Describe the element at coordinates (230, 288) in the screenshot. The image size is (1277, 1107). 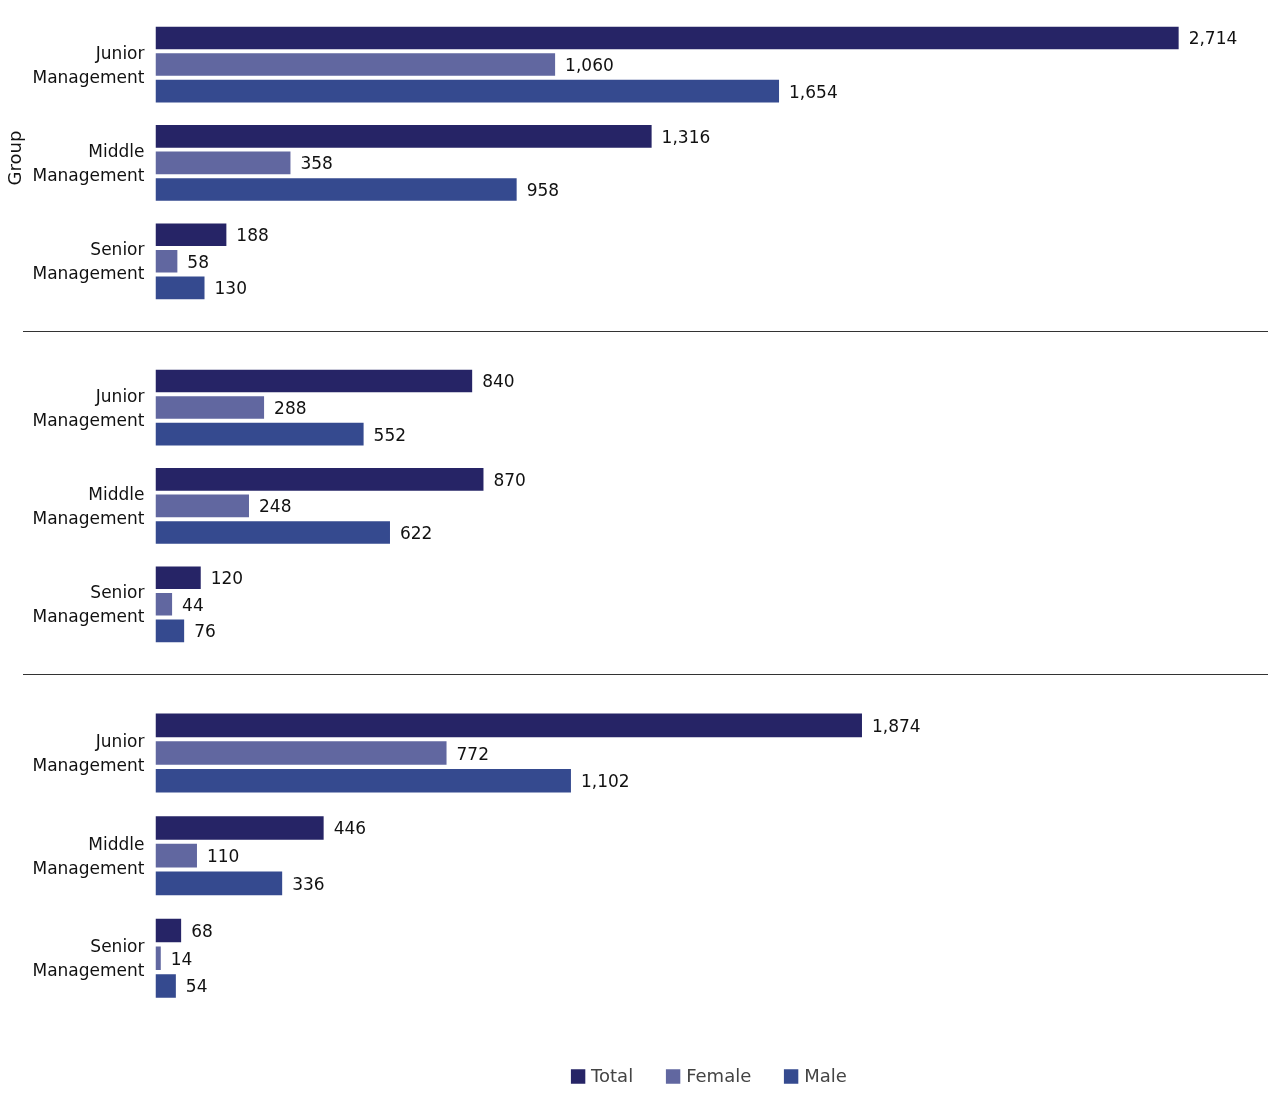
I see `data-label: 130` at that location.